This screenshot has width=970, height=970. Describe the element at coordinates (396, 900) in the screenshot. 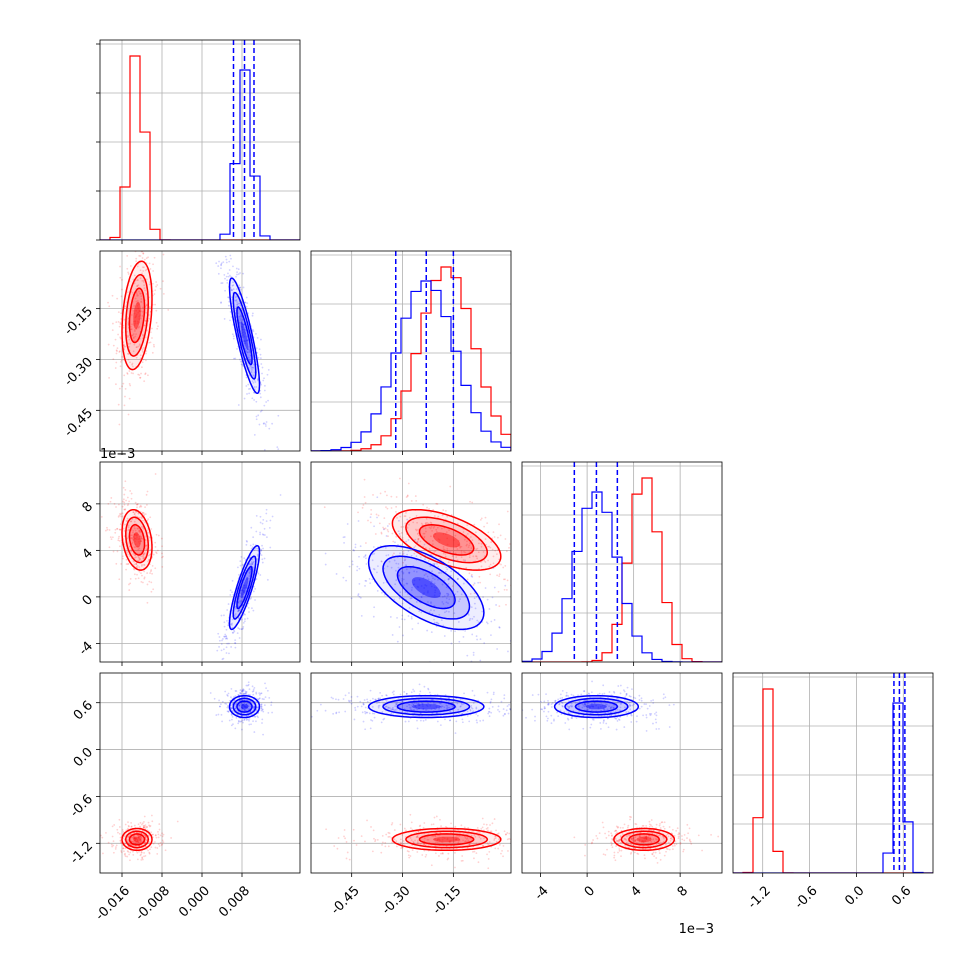

I see `x-tick-label: -0.30` at that location.